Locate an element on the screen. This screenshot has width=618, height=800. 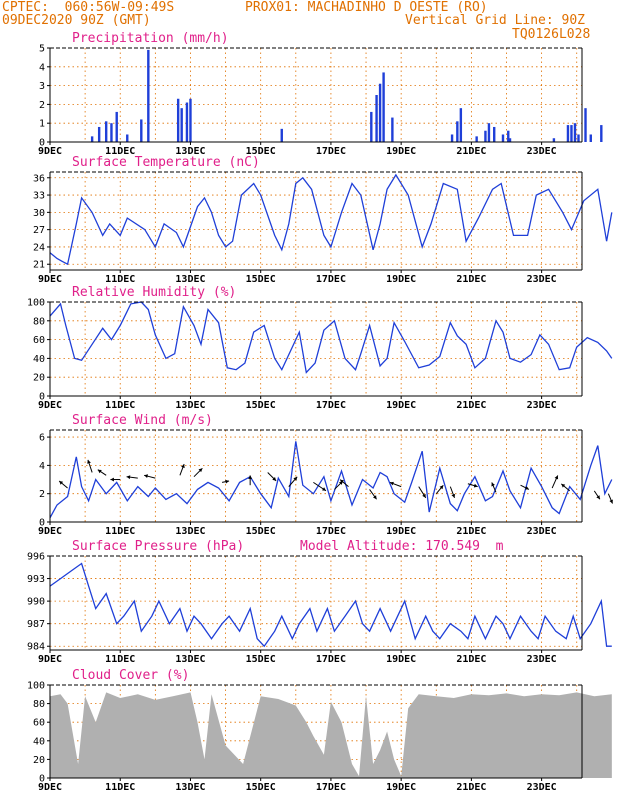
header-grid-line-note: Vertical Grid Line: 90Z is located at coordinates (495, 20).